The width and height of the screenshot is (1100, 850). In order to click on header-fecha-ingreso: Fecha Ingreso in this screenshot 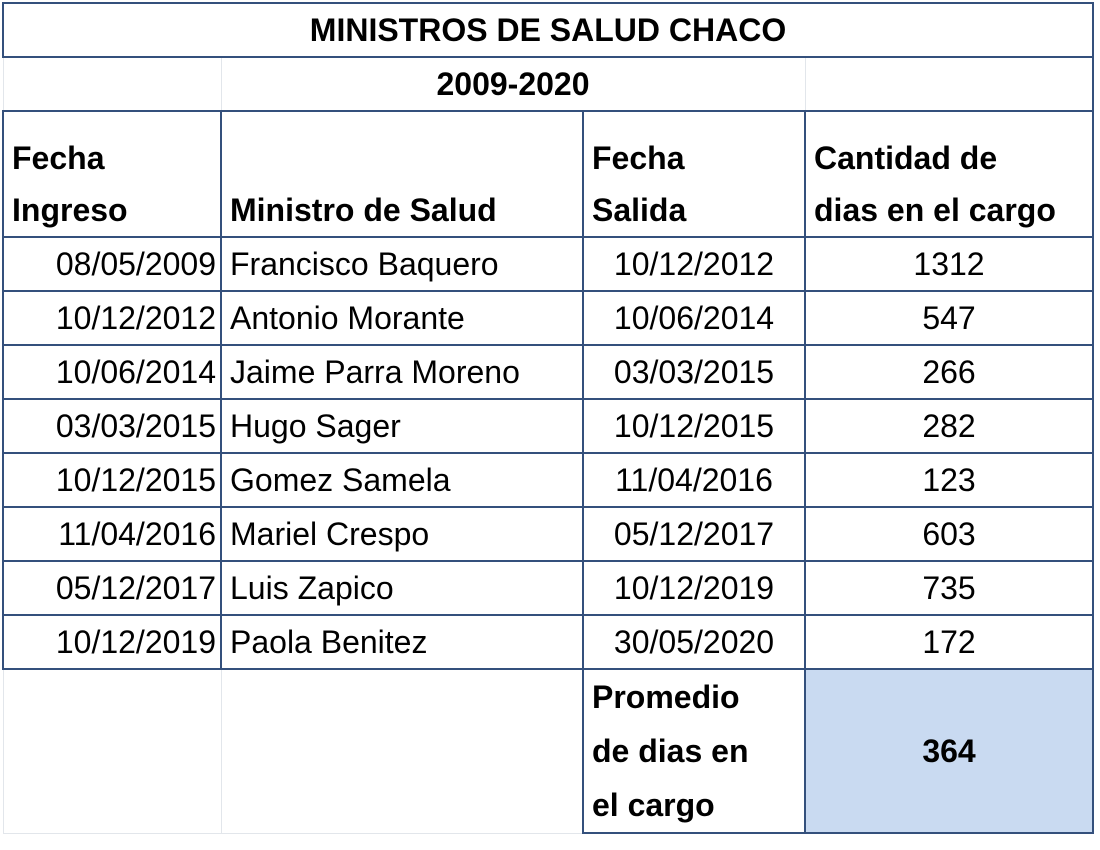, I will do `click(112, 174)`.